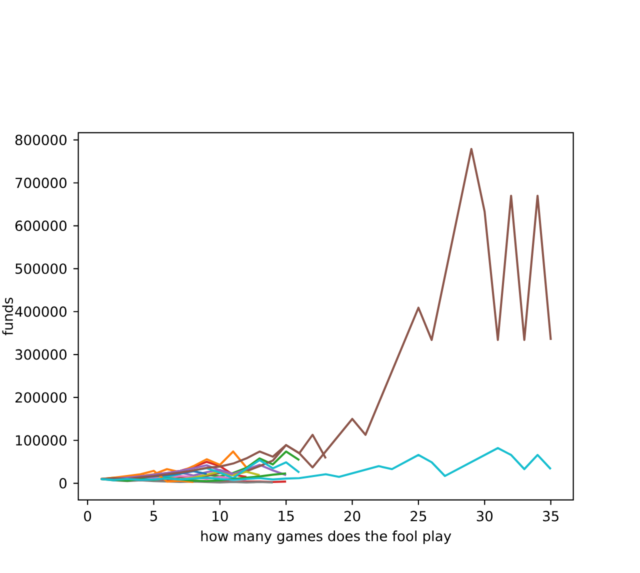  What do you see at coordinates (550, 516) in the screenshot?
I see `x-tick-label: 35` at bounding box center [550, 516].